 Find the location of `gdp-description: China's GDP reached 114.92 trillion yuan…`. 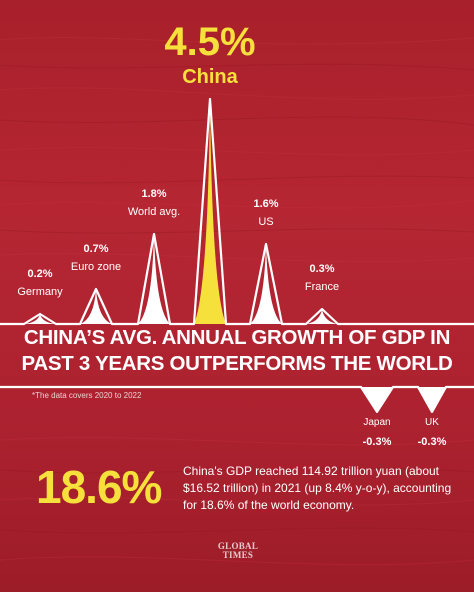

gdp-description: China's GDP reached 114.92 trillion yuan… is located at coordinates (317, 488).